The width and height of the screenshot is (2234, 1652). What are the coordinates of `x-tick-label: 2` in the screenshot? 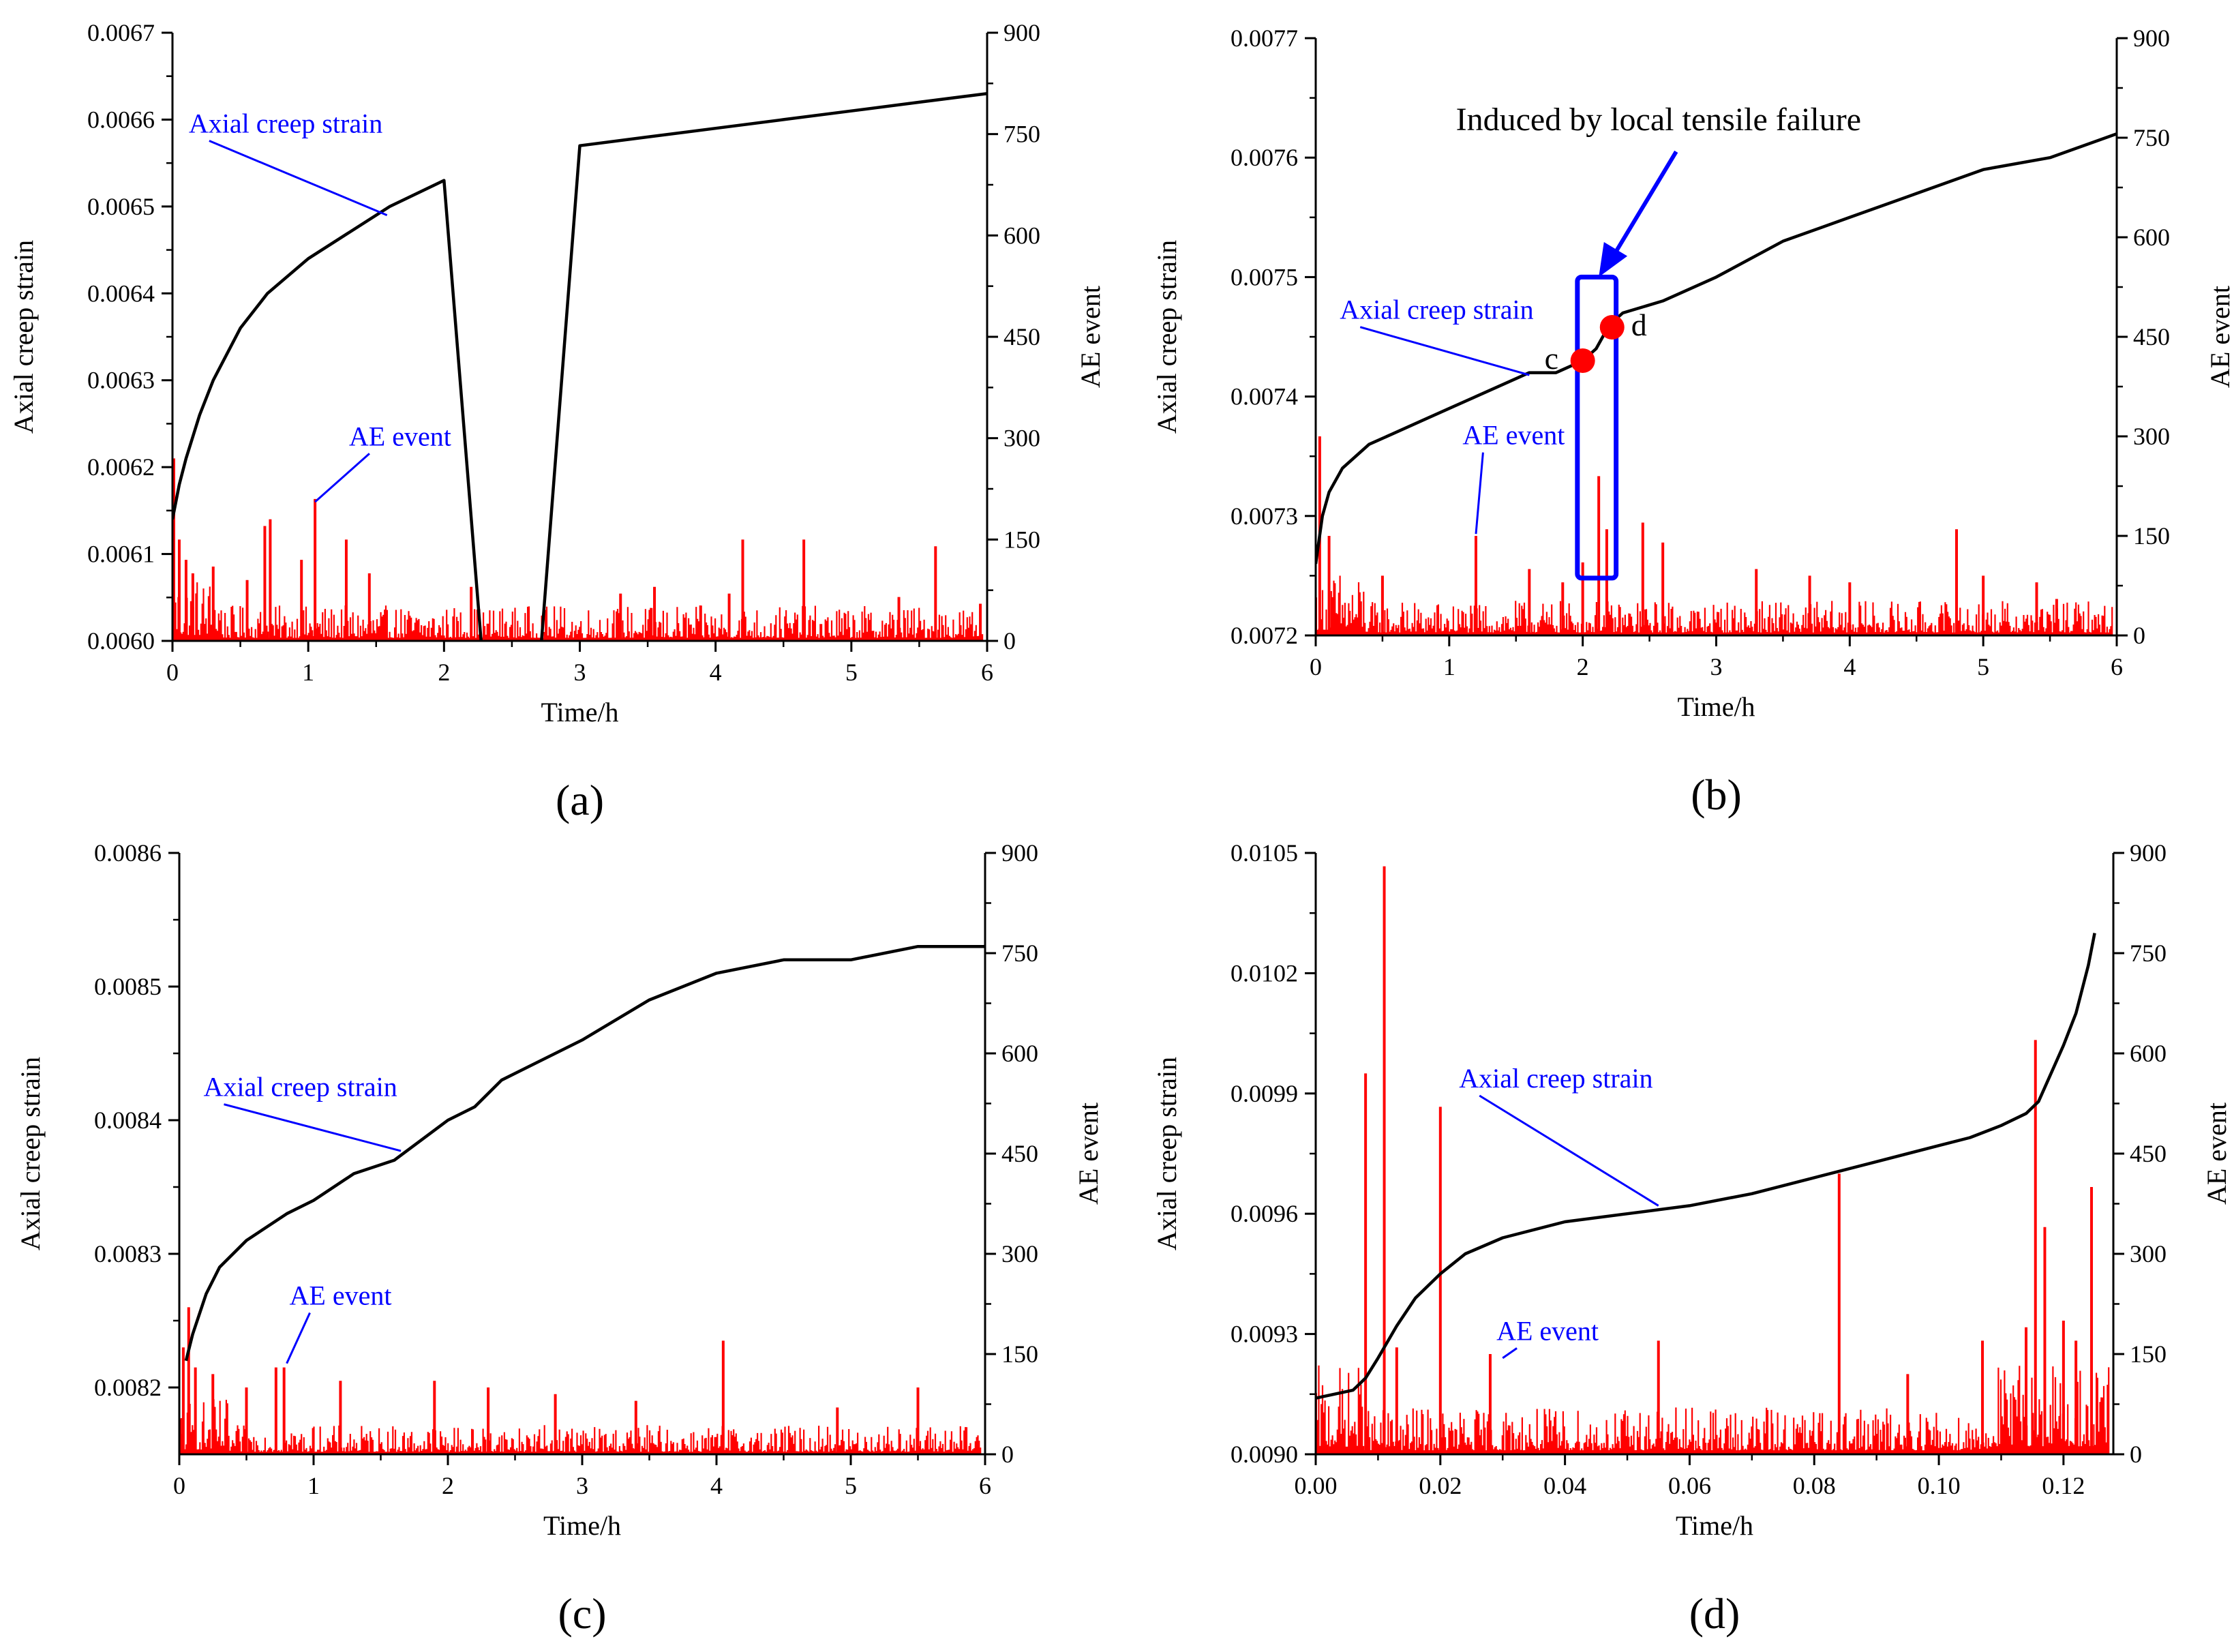 It's located at (1583, 666).